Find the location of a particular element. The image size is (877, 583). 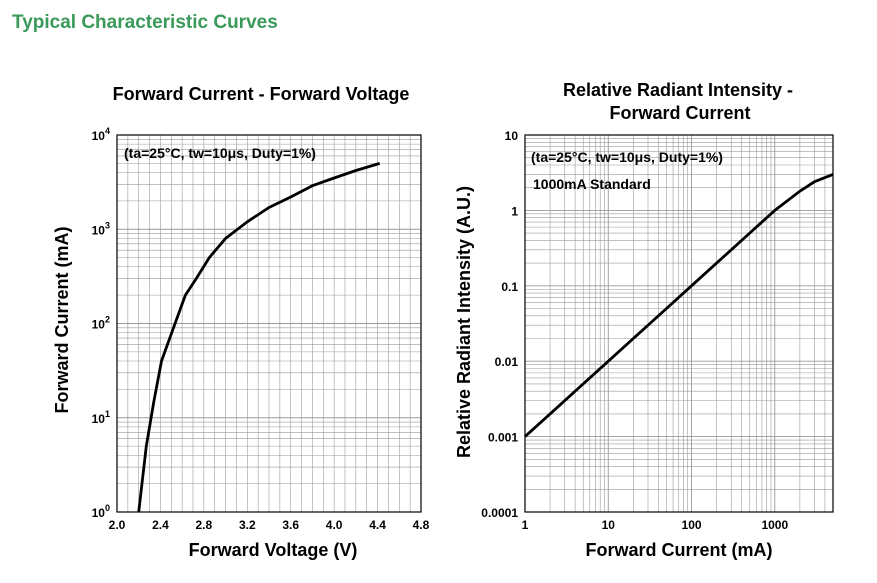

chart-title-line-2: Forward Current is located at coordinates (679, 113).